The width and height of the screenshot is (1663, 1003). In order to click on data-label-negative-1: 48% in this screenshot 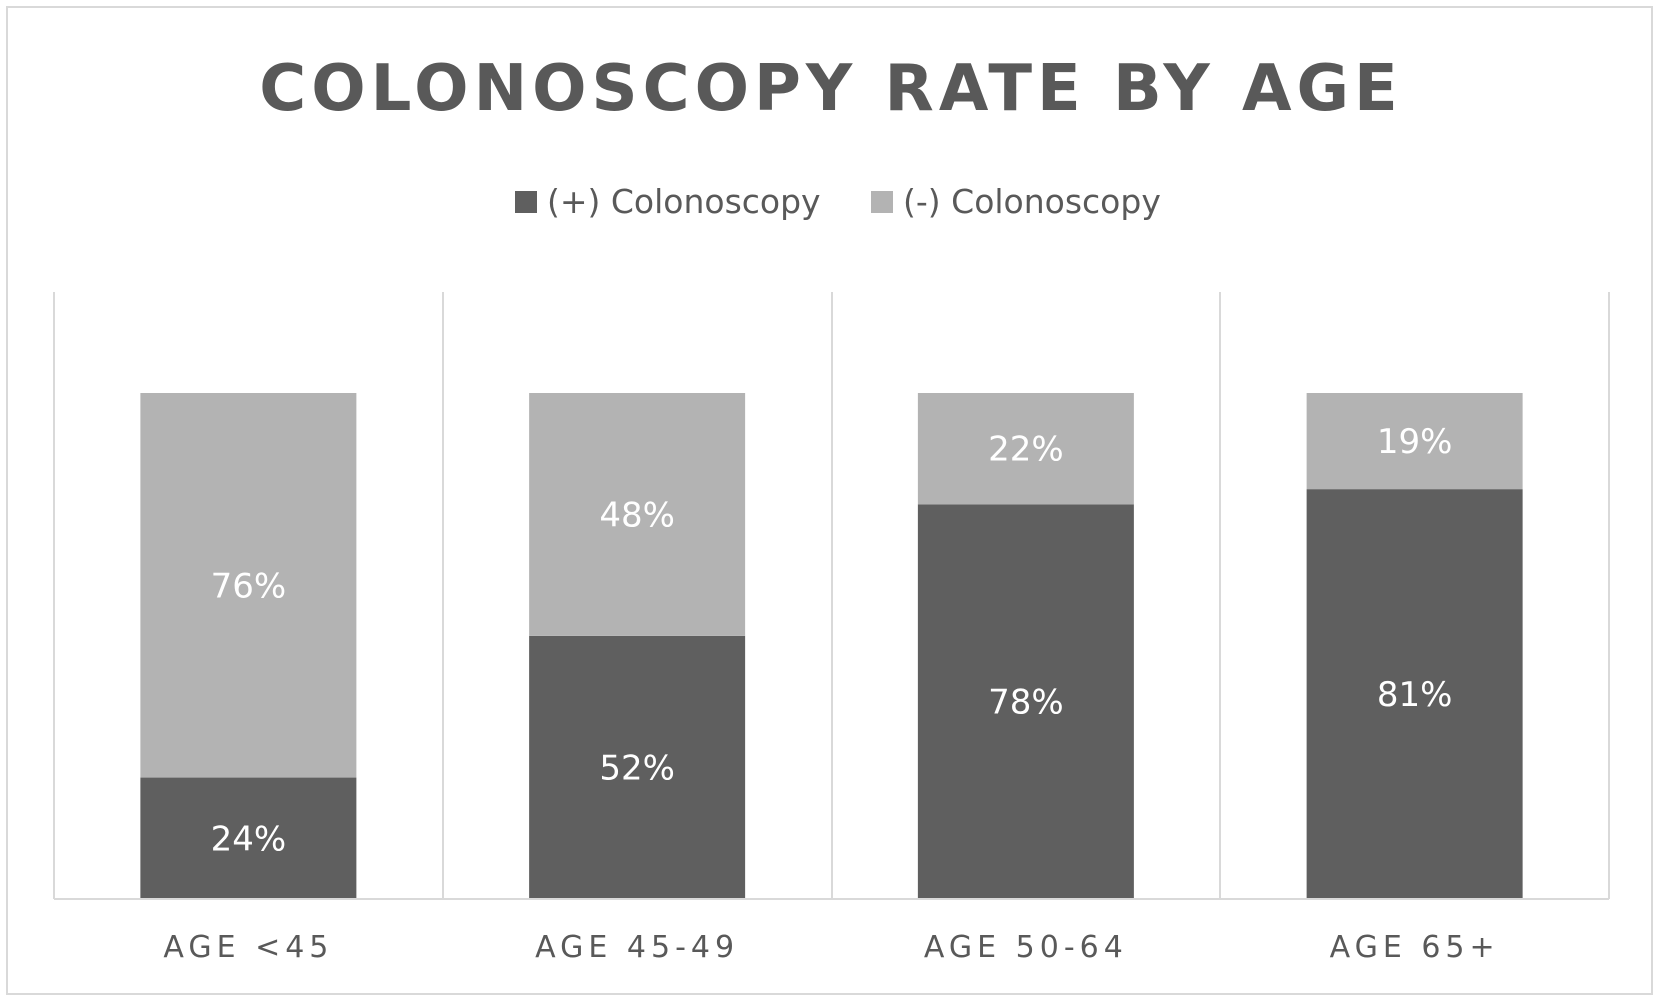, I will do `click(637, 515)`.